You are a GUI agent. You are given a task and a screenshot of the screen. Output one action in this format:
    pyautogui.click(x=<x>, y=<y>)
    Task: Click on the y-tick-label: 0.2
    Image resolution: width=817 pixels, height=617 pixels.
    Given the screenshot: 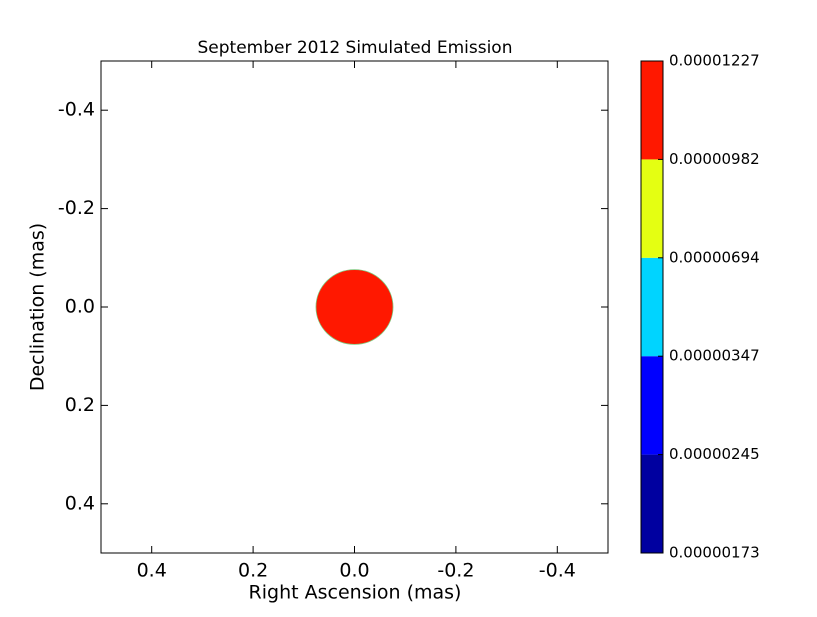 What is the action you would take?
    pyautogui.click(x=80, y=405)
    